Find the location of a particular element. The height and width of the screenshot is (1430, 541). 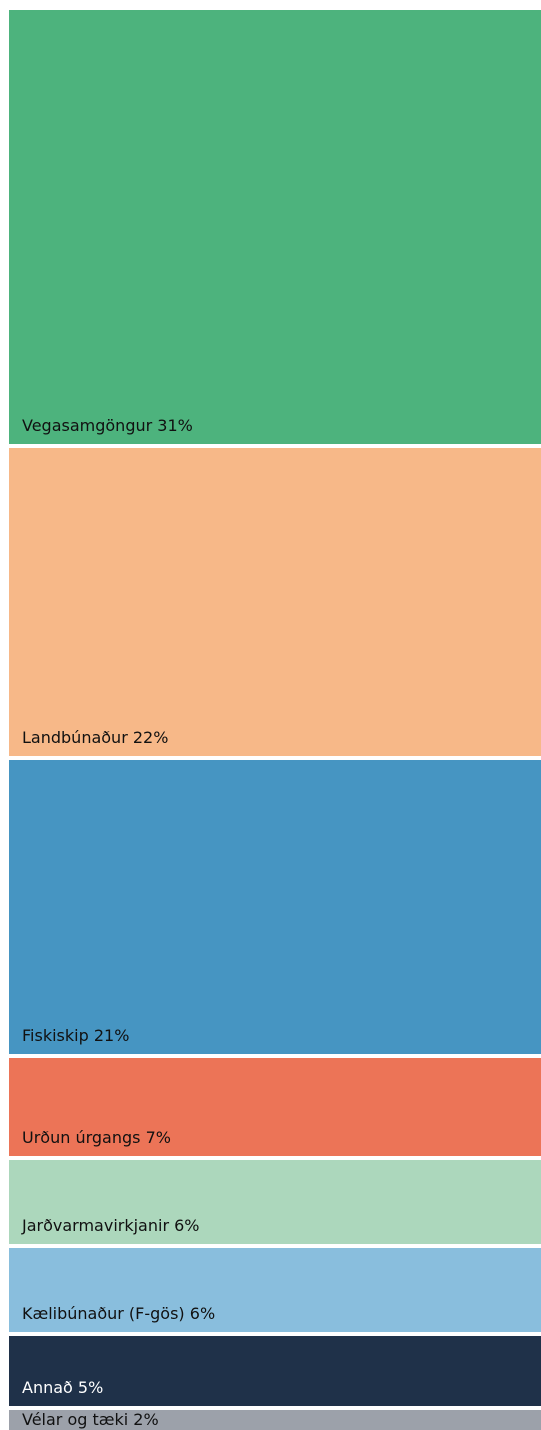

cell-value: 2% is located at coordinates (145, 1419).